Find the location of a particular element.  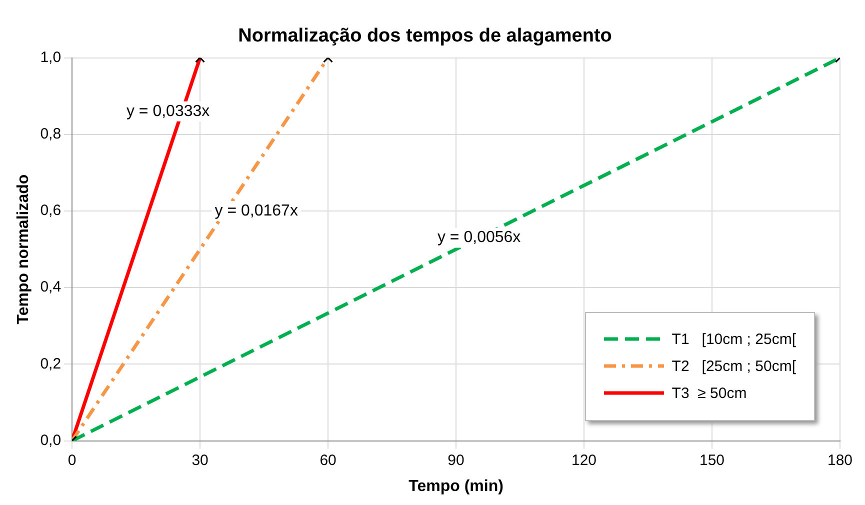

annotation: y = 0,0167x is located at coordinates (256, 211).